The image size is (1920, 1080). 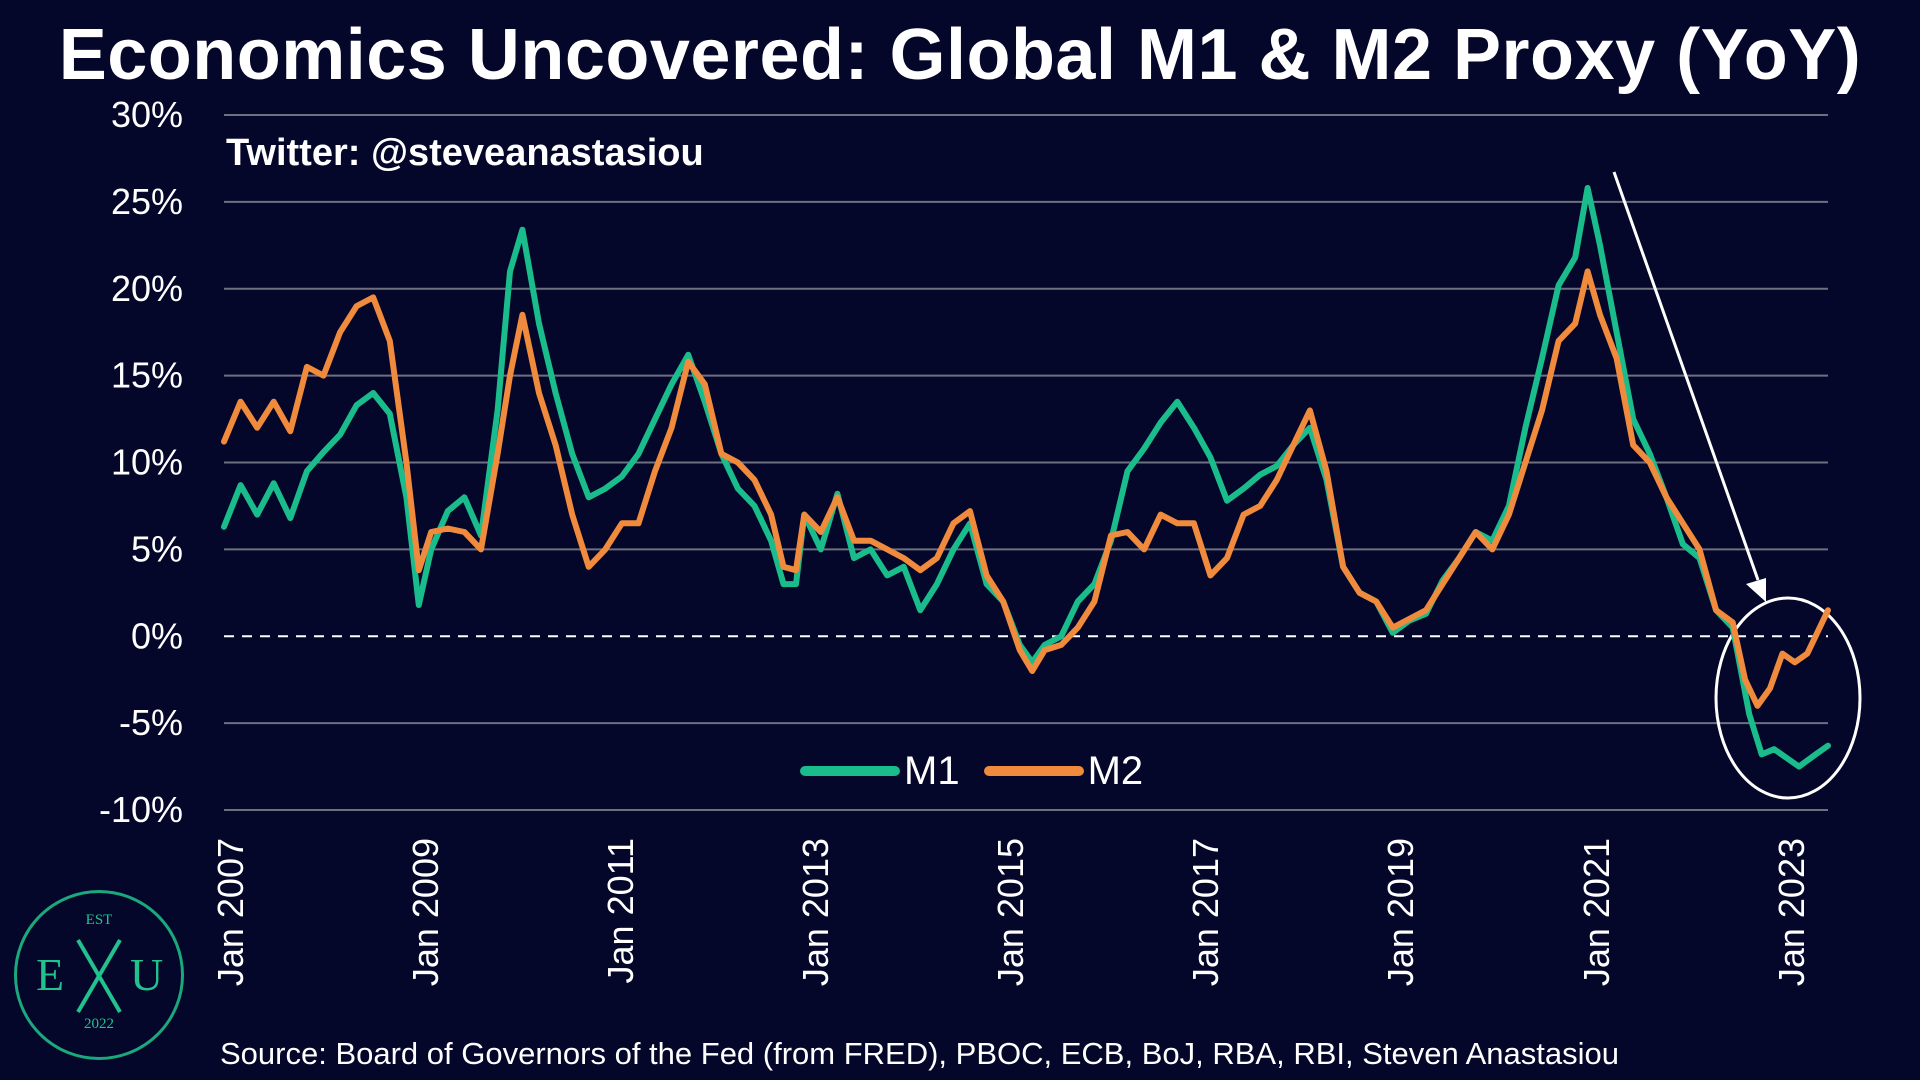 I want to click on x-tick-label: Jan 2007, so click(x=230, y=912).